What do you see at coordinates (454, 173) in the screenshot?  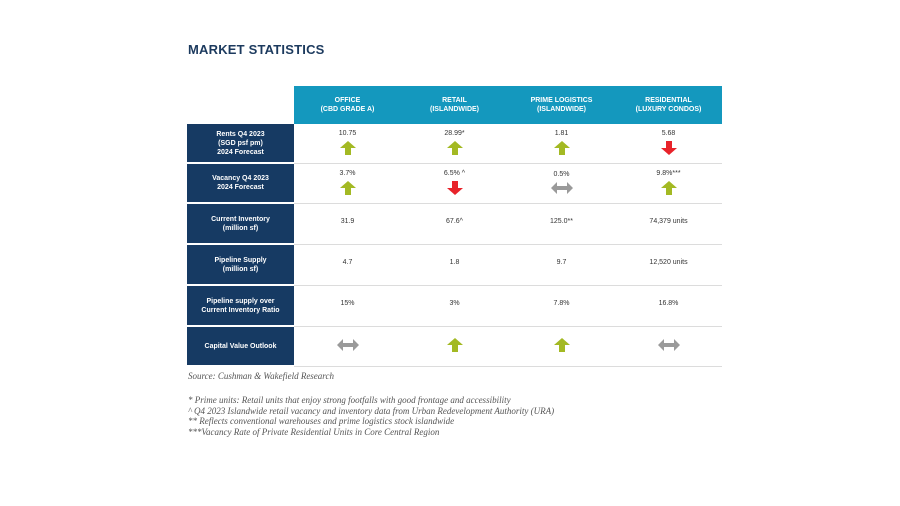 I see `cell-value: 6.5% ^` at bounding box center [454, 173].